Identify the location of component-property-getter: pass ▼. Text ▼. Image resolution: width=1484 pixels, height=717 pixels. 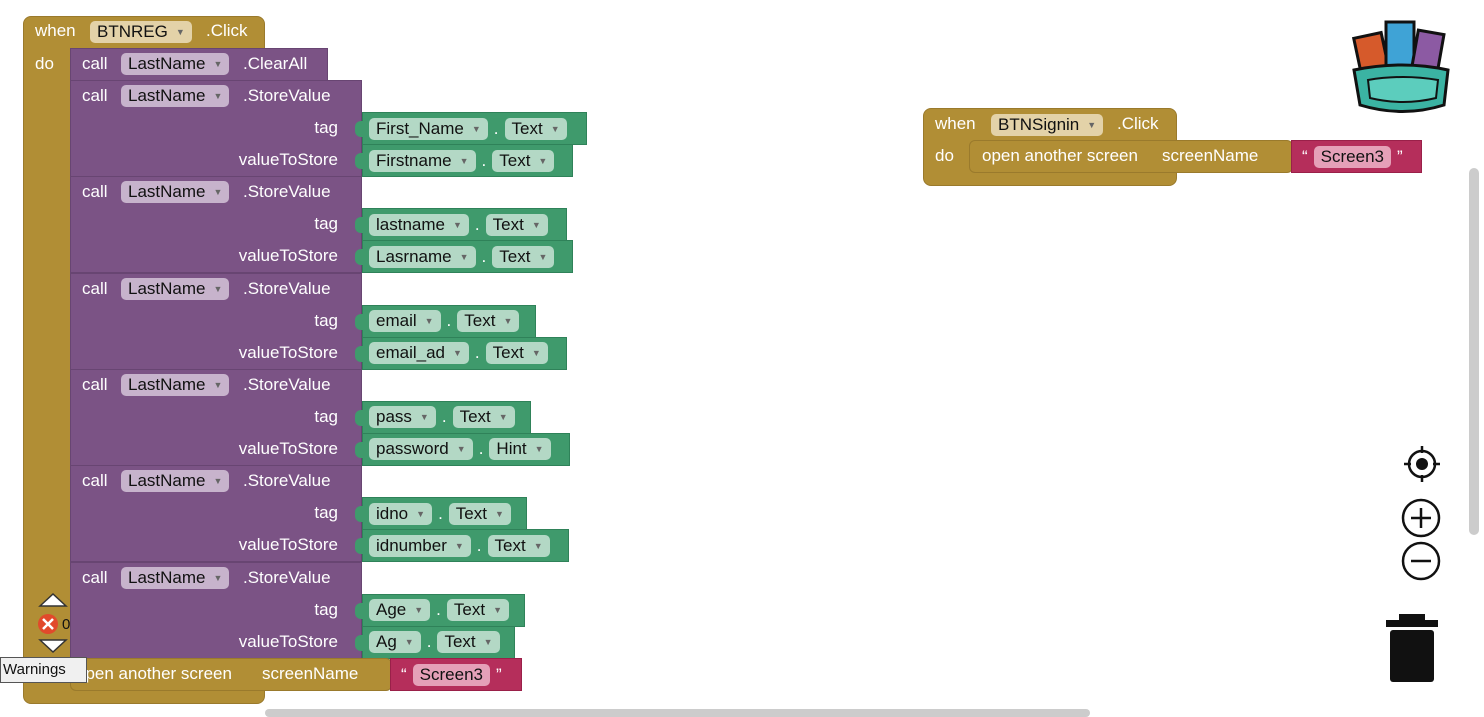
(443, 417).